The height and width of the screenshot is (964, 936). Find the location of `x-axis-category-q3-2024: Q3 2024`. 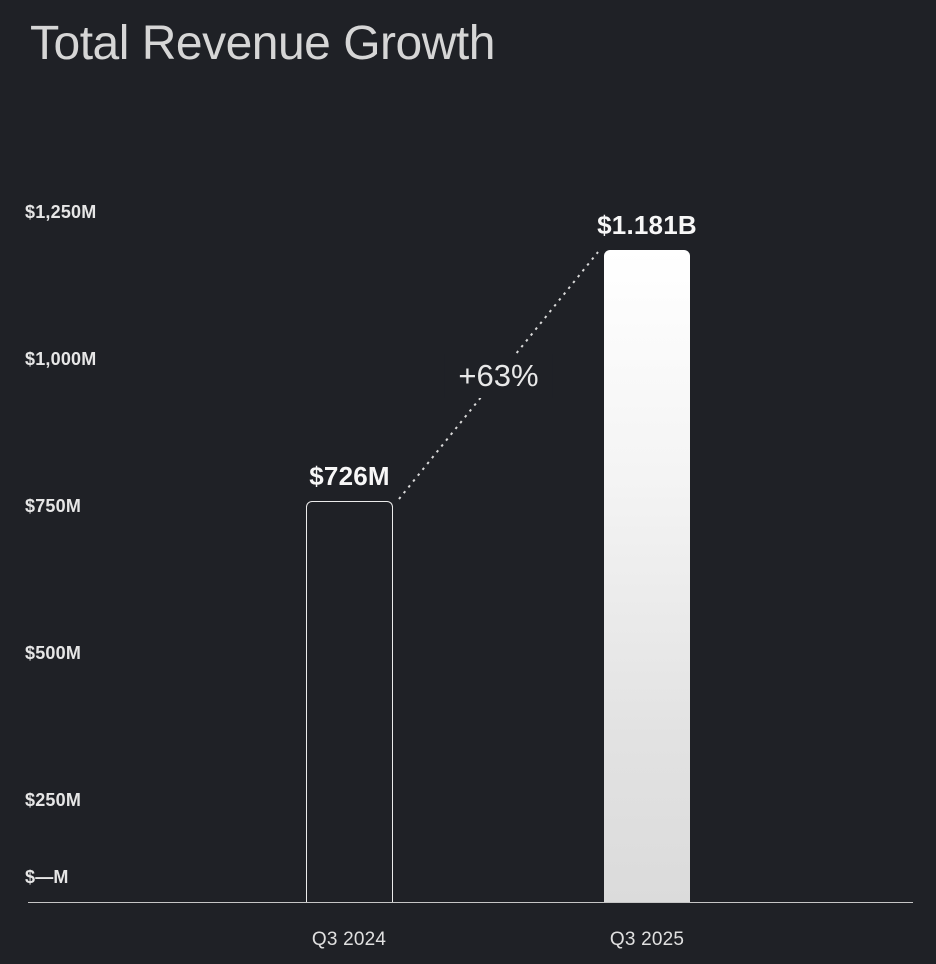

x-axis-category-q3-2024: Q3 2024 is located at coordinates (349, 939).